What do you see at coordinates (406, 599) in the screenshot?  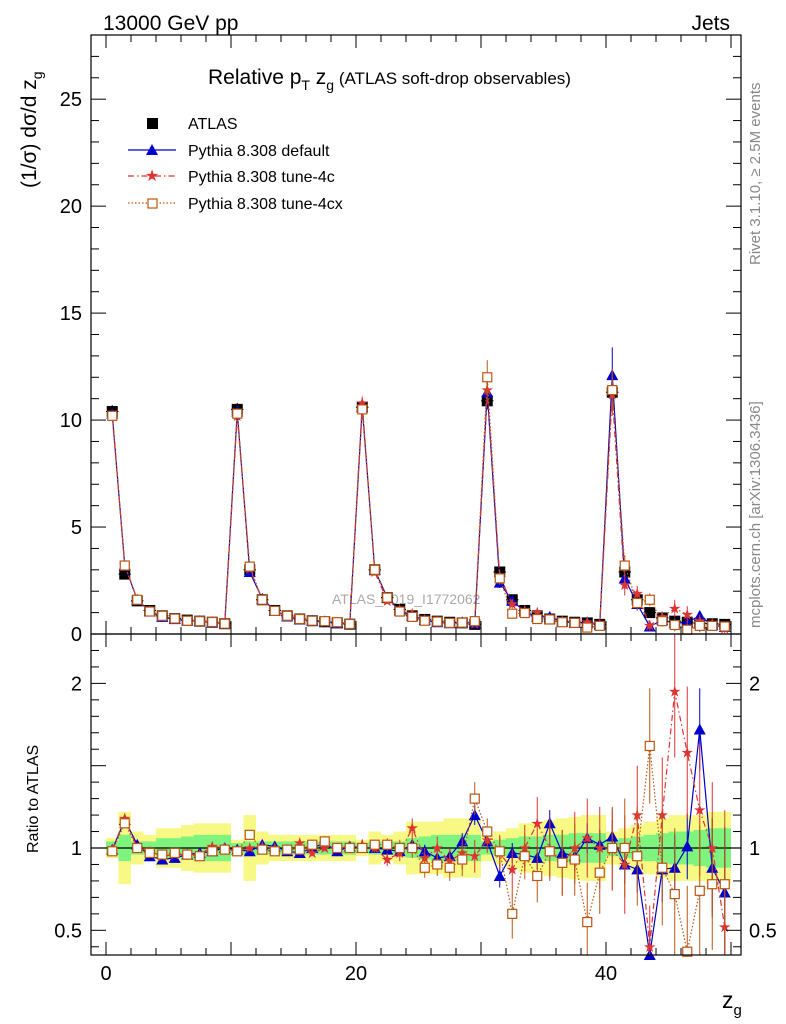 I see `watermark: ATLAS_2019_I1772062` at bounding box center [406, 599].